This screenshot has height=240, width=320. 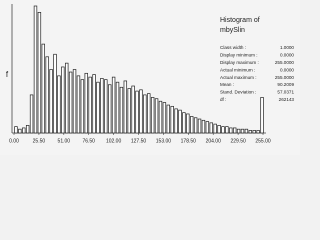 I want to click on chart-subtitle: mbySlin, so click(x=232, y=30).